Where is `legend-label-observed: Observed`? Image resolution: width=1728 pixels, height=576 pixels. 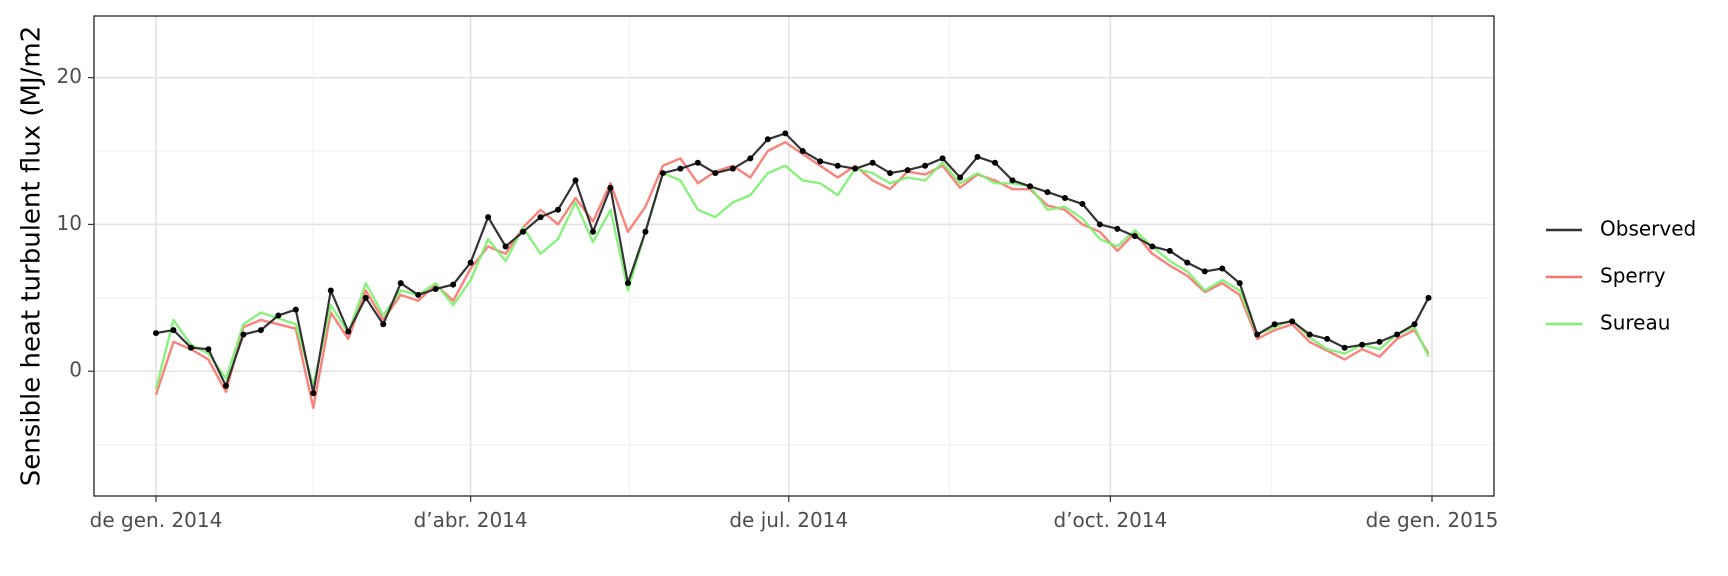 legend-label-observed: Observed is located at coordinates (1648, 229).